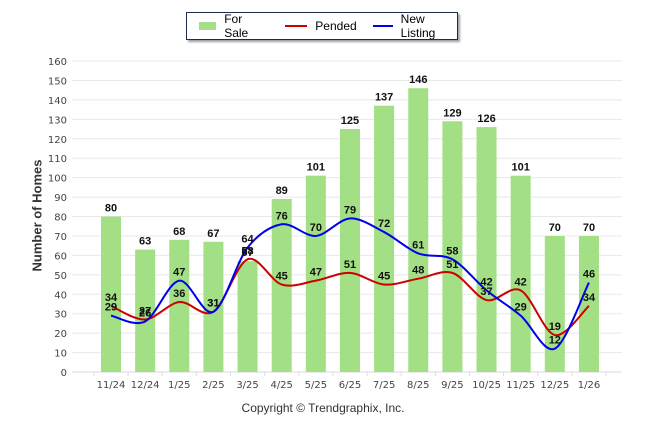 The image size is (646, 434). Describe the element at coordinates (452, 251) in the screenshot. I see `data-label-new-listing: 58` at that location.